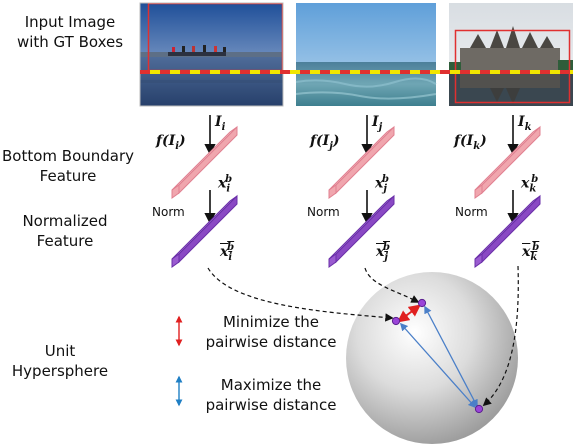 The image size is (576, 447). I want to click on legend-minimize-text: Minimize the pairwise distance, so click(271, 332).